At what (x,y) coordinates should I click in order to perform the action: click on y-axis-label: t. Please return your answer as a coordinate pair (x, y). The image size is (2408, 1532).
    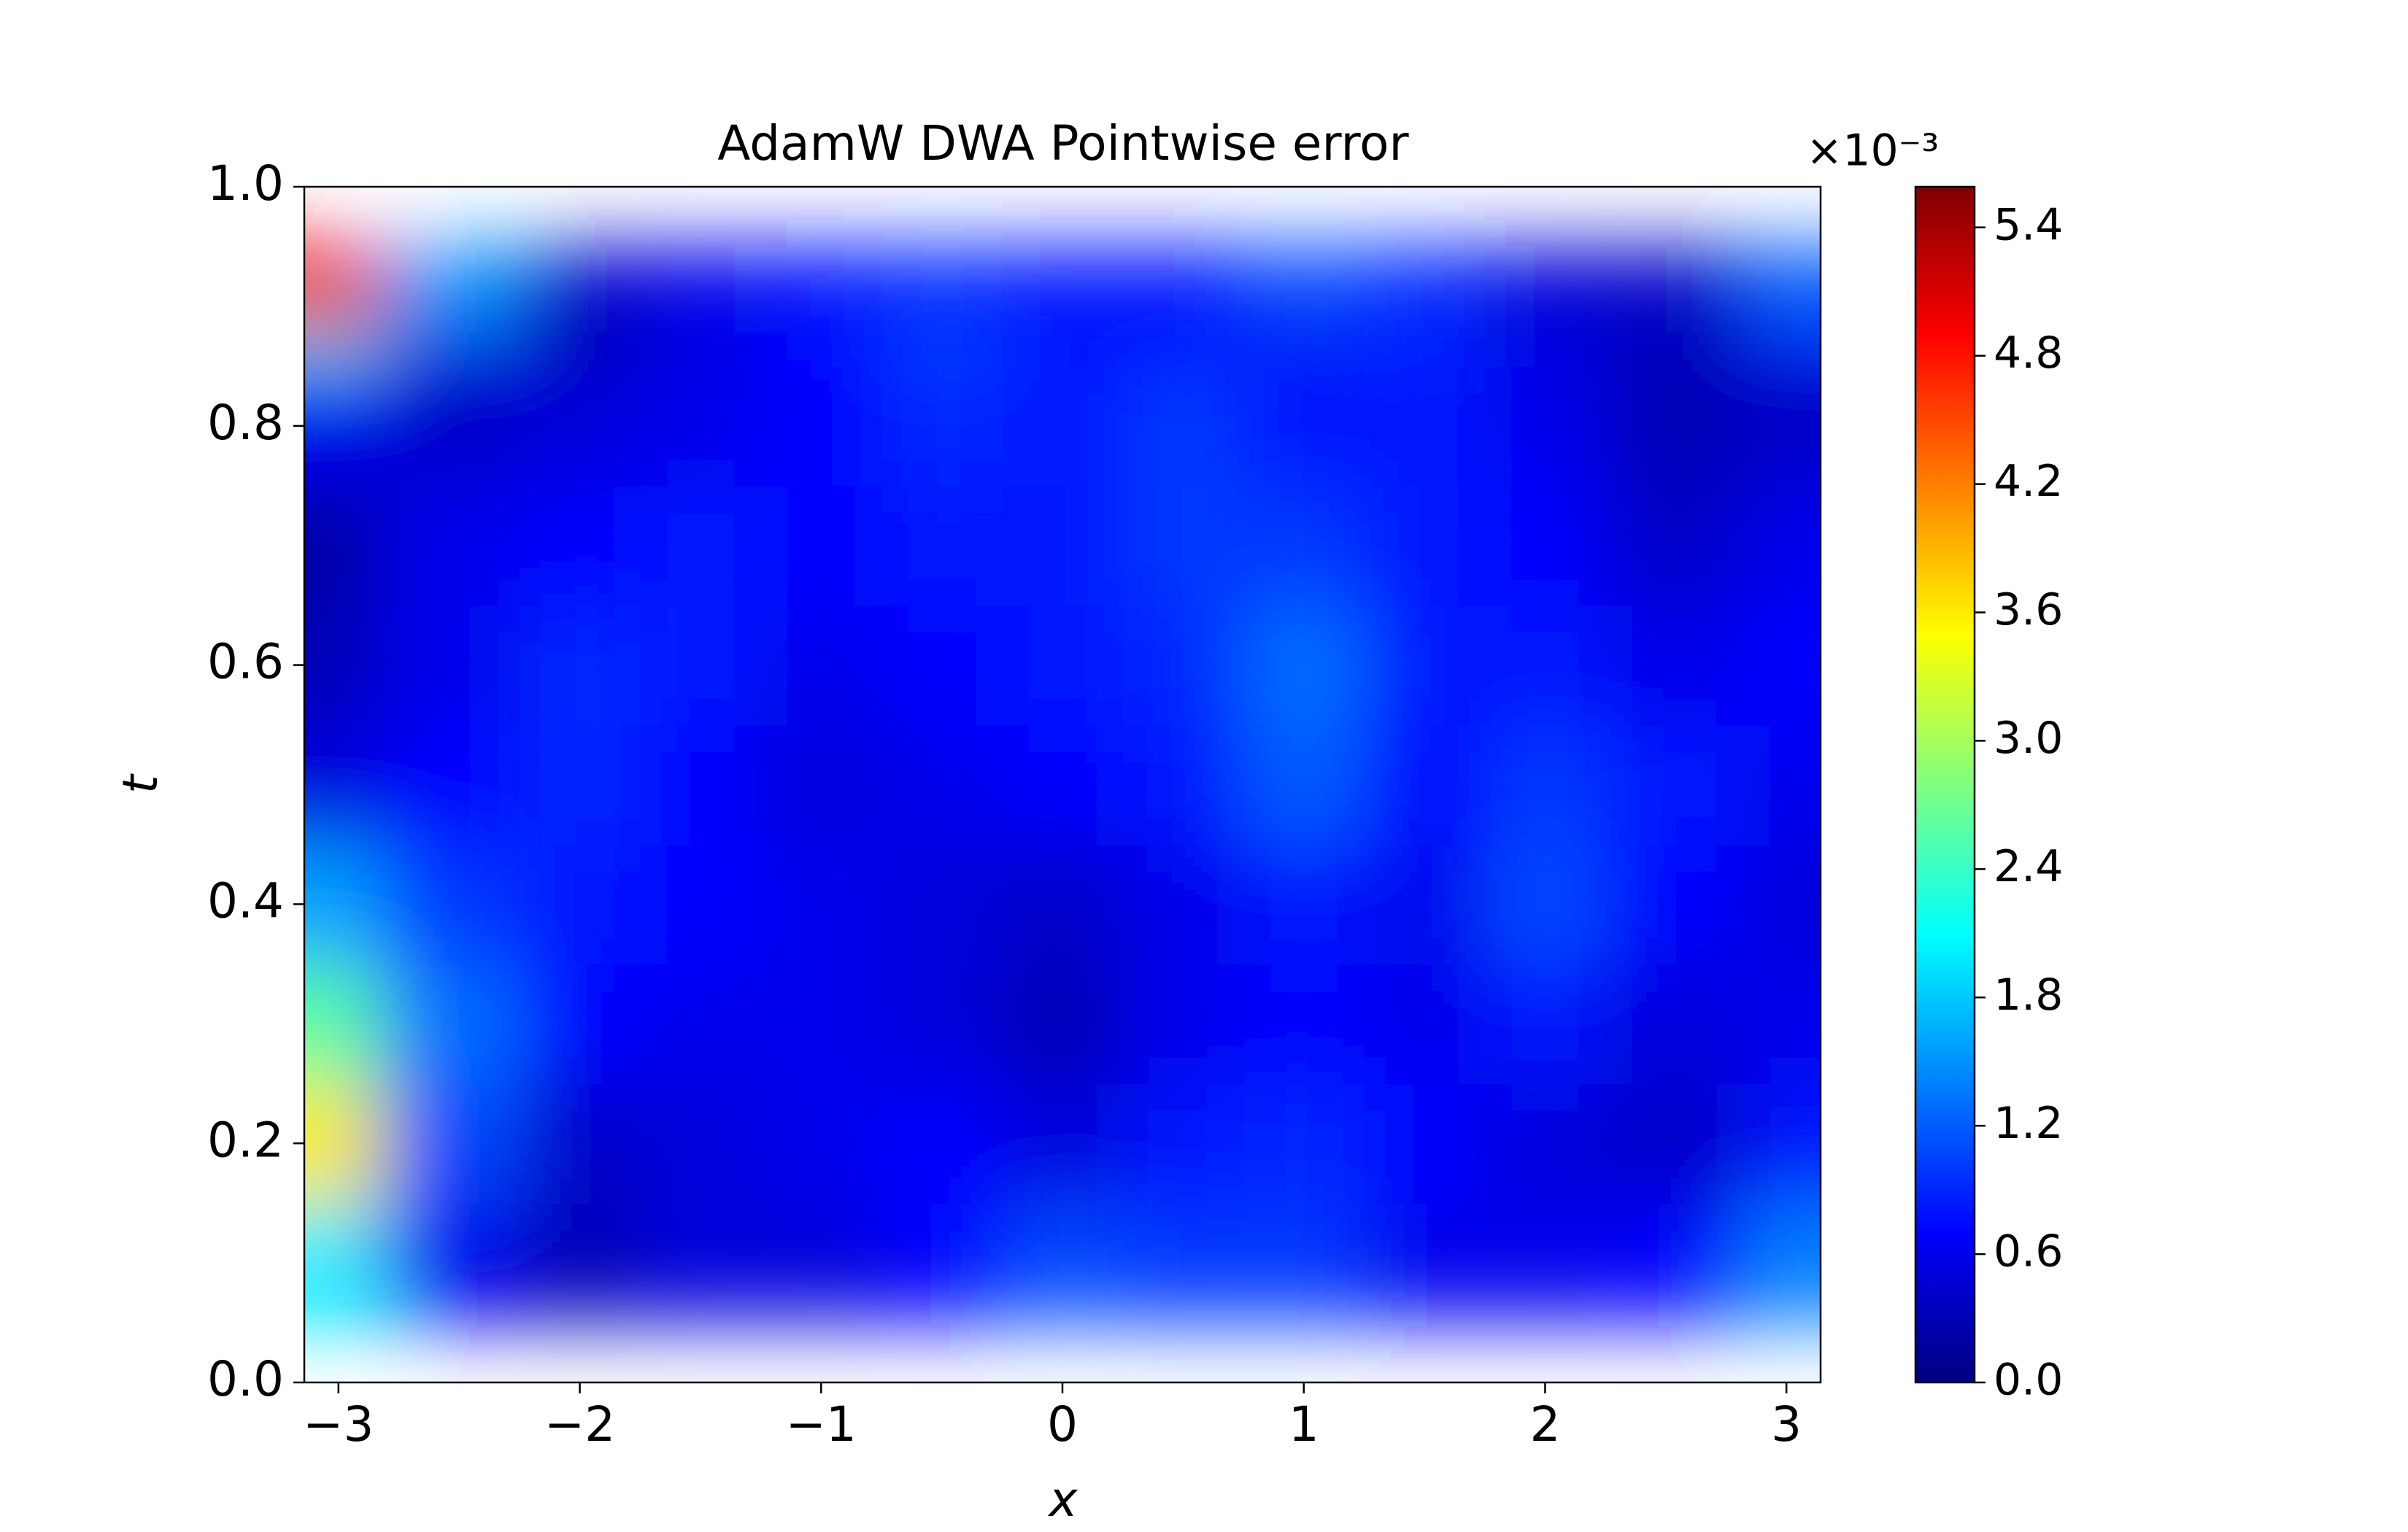
    Looking at the image, I should click on (140, 783).